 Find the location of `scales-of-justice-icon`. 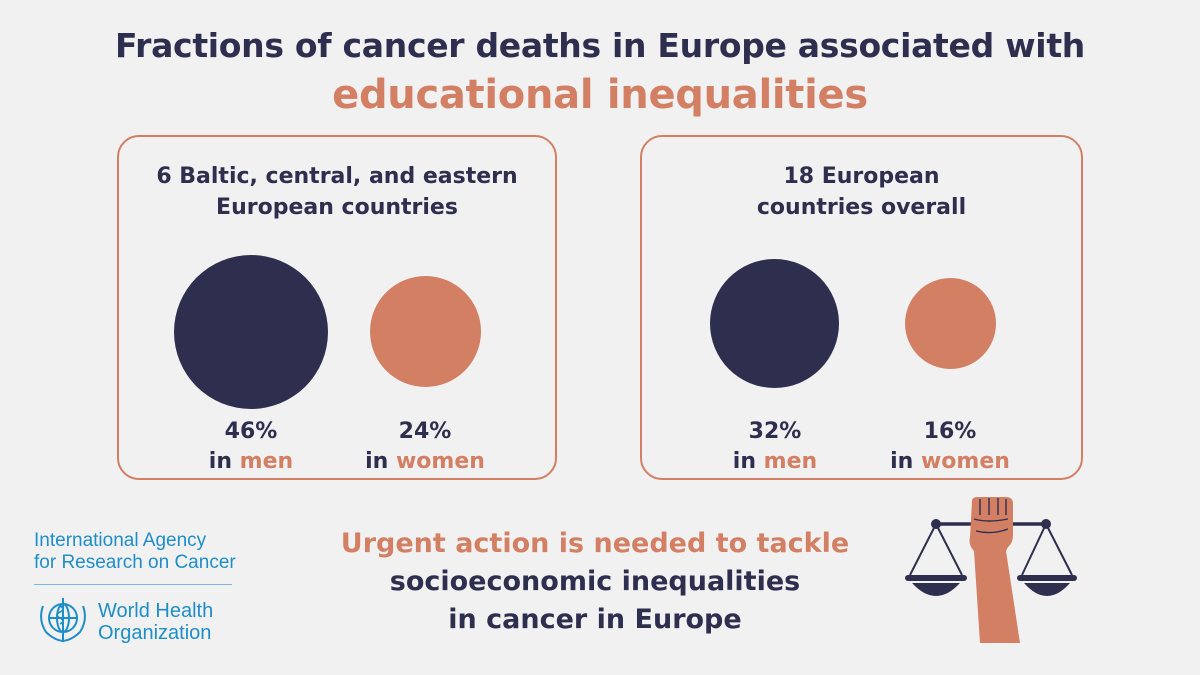

scales-of-justice-icon is located at coordinates (991, 570).